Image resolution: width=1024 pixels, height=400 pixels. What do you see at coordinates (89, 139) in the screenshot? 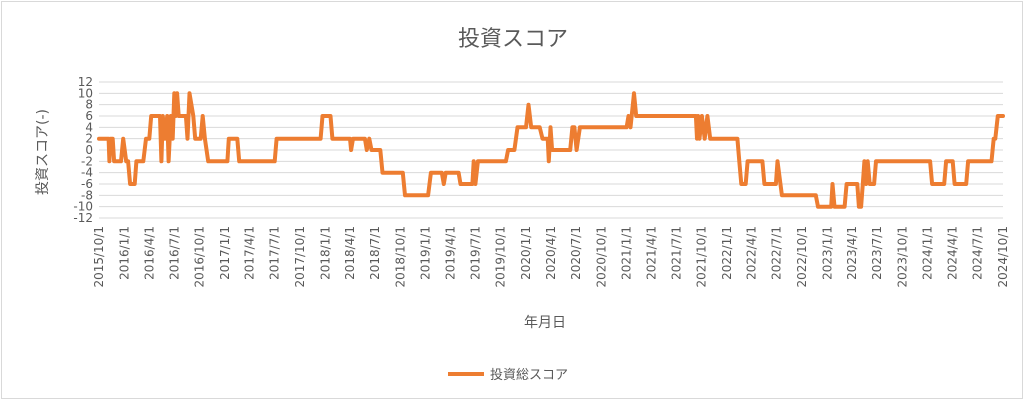
I see `y-tick-label: 2` at bounding box center [89, 139].